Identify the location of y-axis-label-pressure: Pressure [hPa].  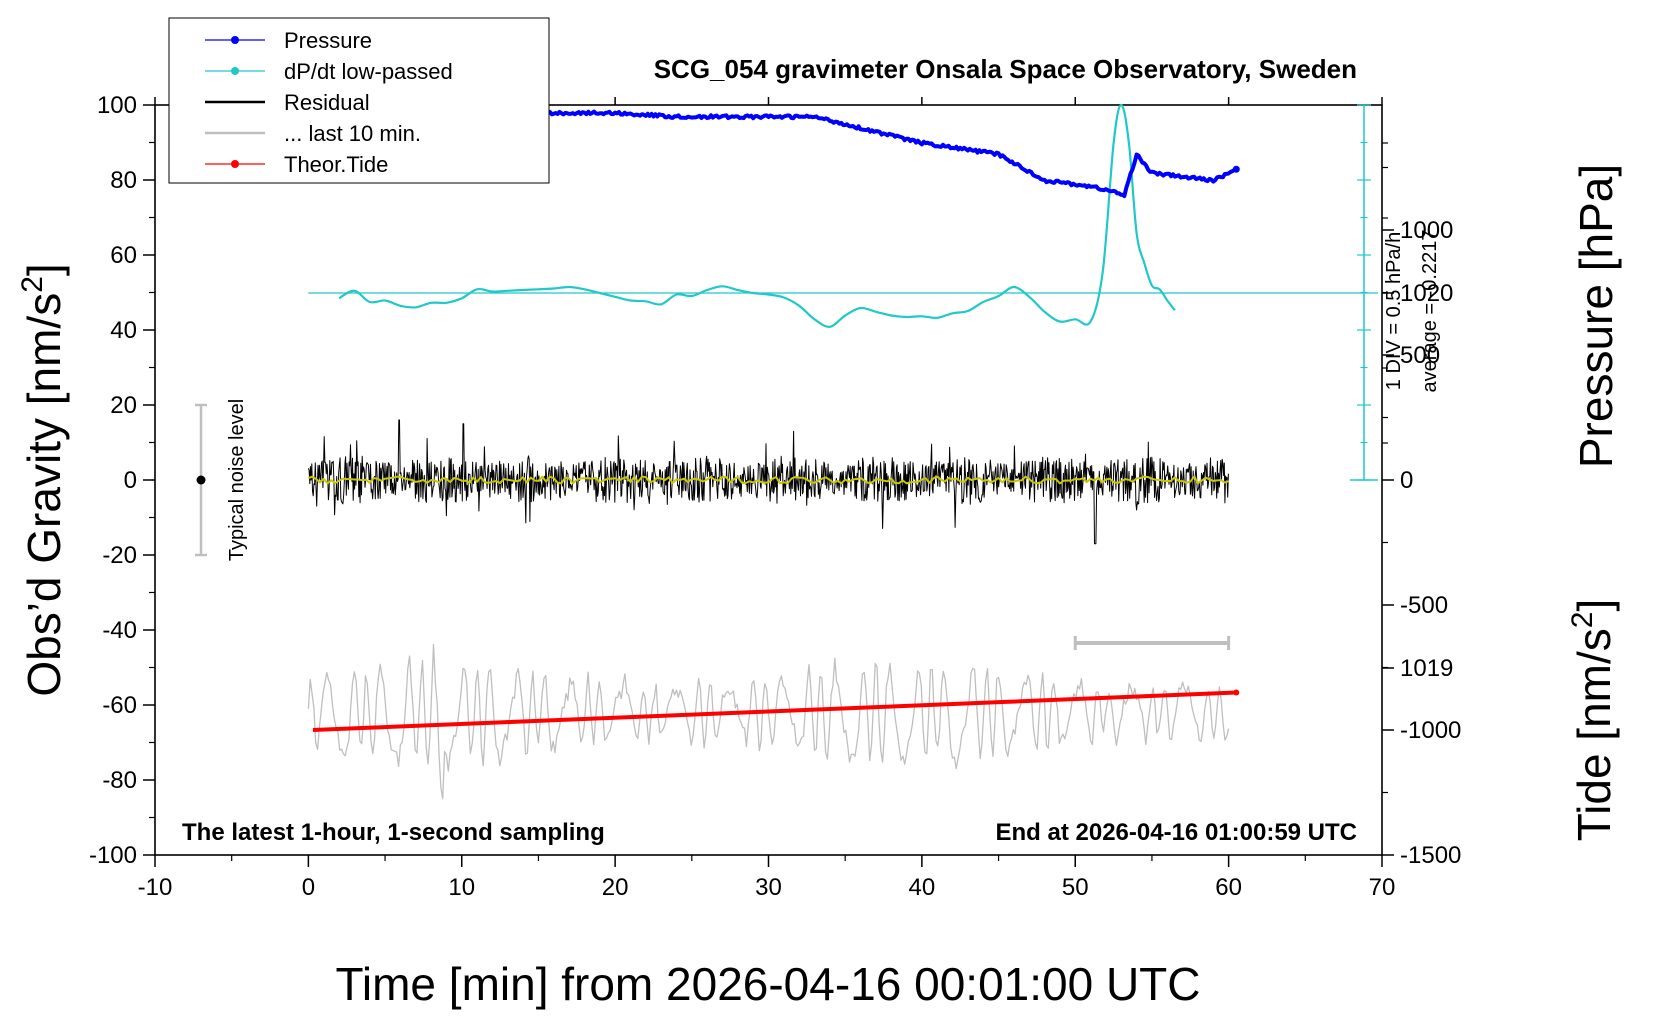
(1596, 316).